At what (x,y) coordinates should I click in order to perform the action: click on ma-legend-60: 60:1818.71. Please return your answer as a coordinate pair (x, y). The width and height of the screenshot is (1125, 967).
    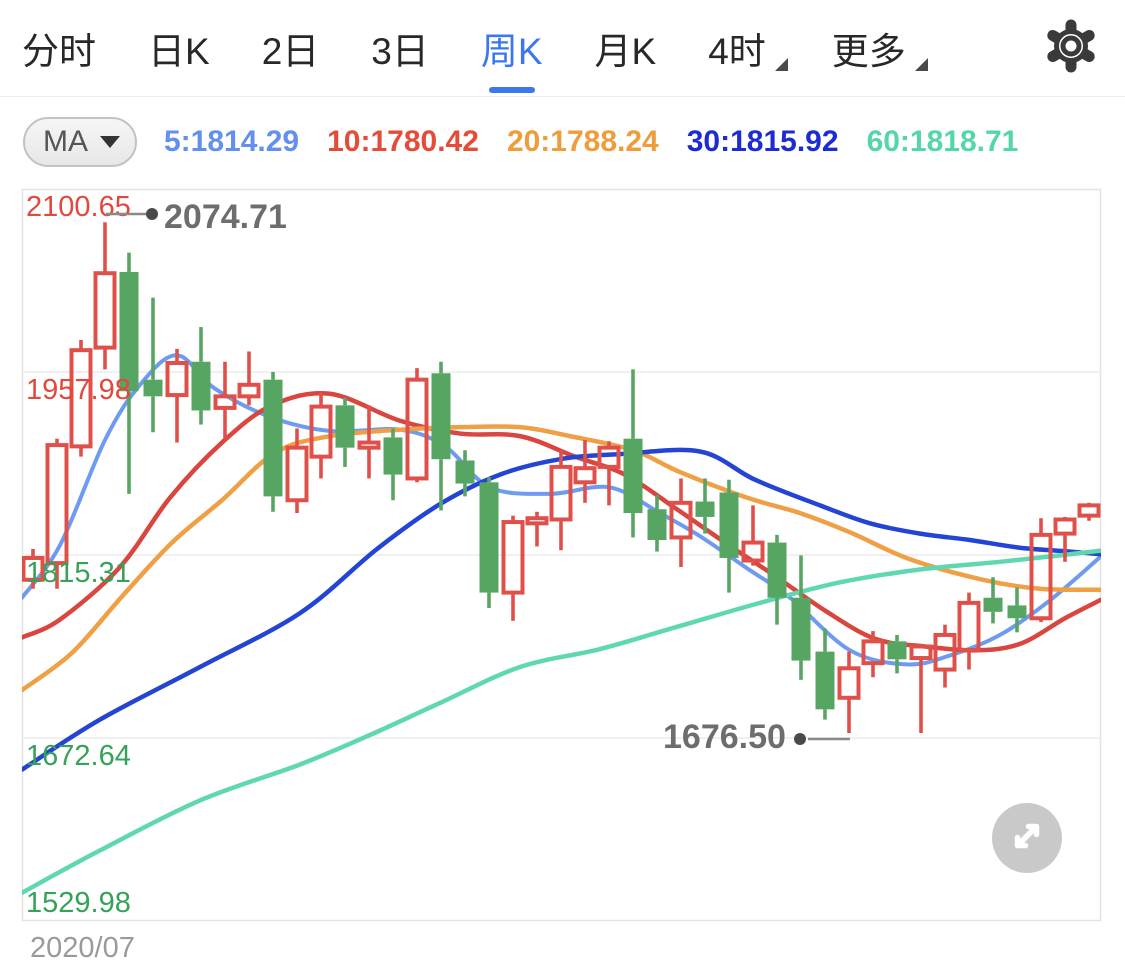
    Looking at the image, I should click on (942, 141).